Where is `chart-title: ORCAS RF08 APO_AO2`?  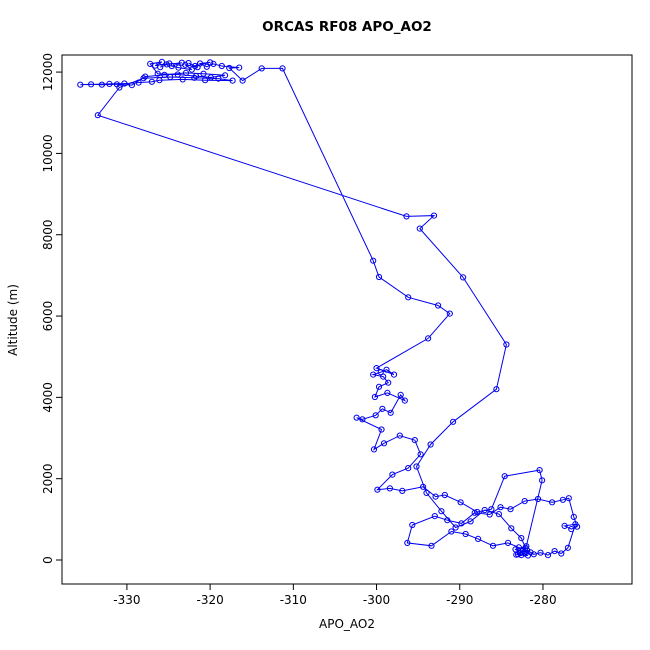 chart-title: ORCAS RF08 APO_AO2 is located at coordinates (347, 27).